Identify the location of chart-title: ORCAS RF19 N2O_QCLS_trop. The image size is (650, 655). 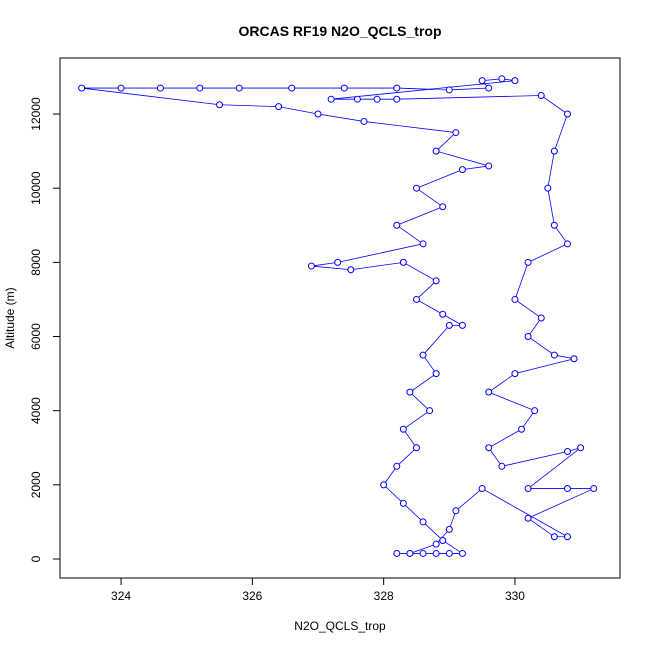
(339, 31).